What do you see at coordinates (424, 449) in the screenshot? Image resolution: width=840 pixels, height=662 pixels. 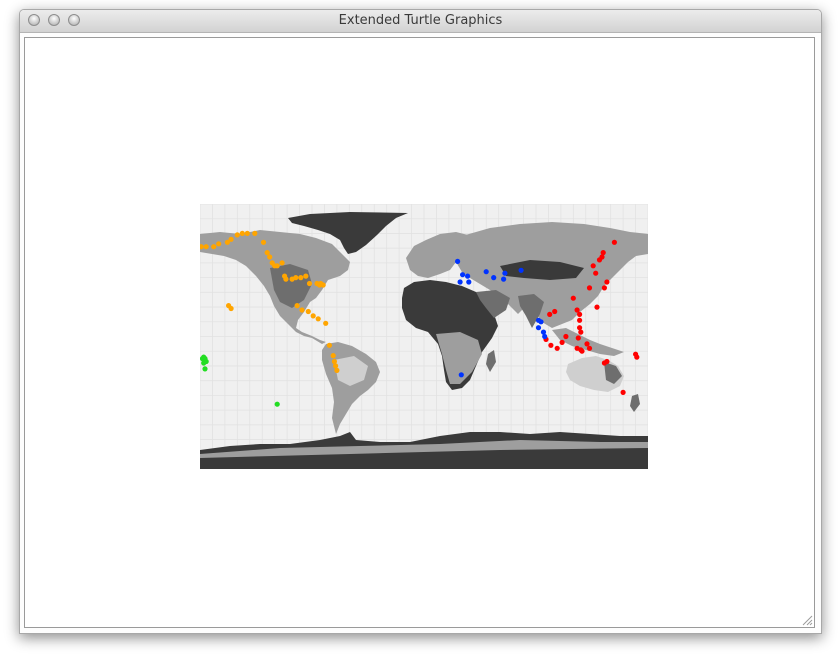 I see `land-antarctica-light` at bounding box center [424, 449].